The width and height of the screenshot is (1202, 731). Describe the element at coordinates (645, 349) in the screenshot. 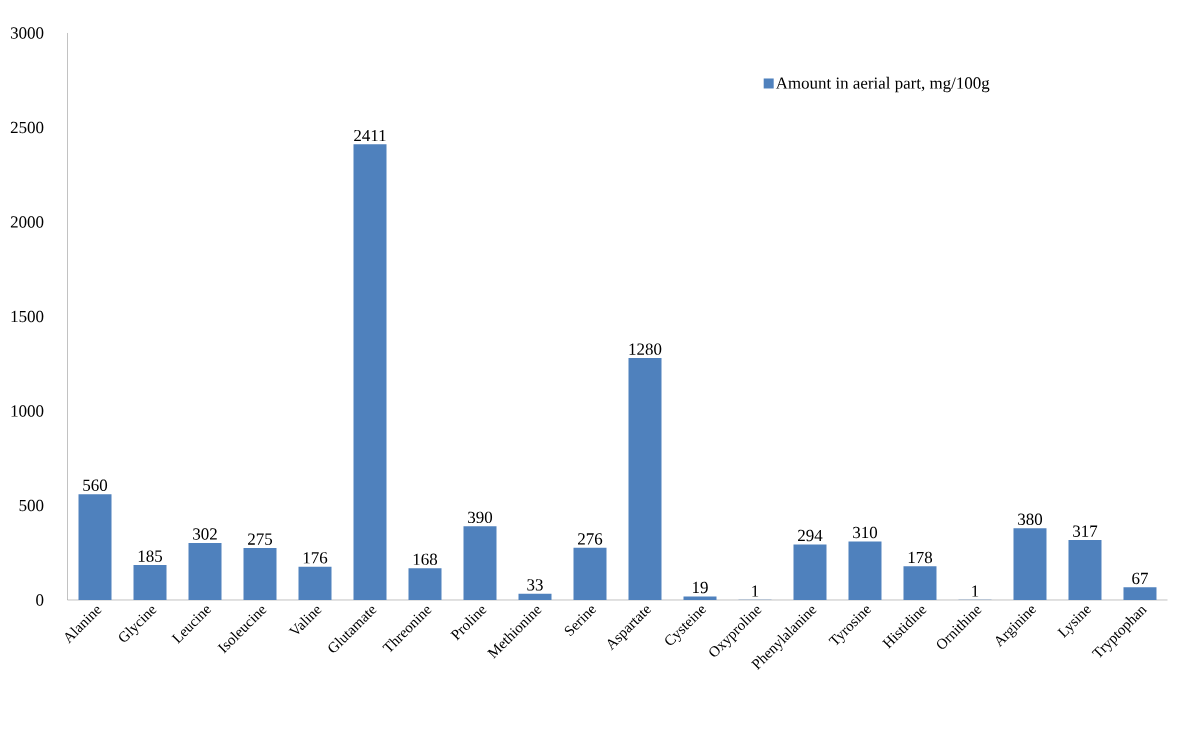

I see `data-label: 1280` at that location.